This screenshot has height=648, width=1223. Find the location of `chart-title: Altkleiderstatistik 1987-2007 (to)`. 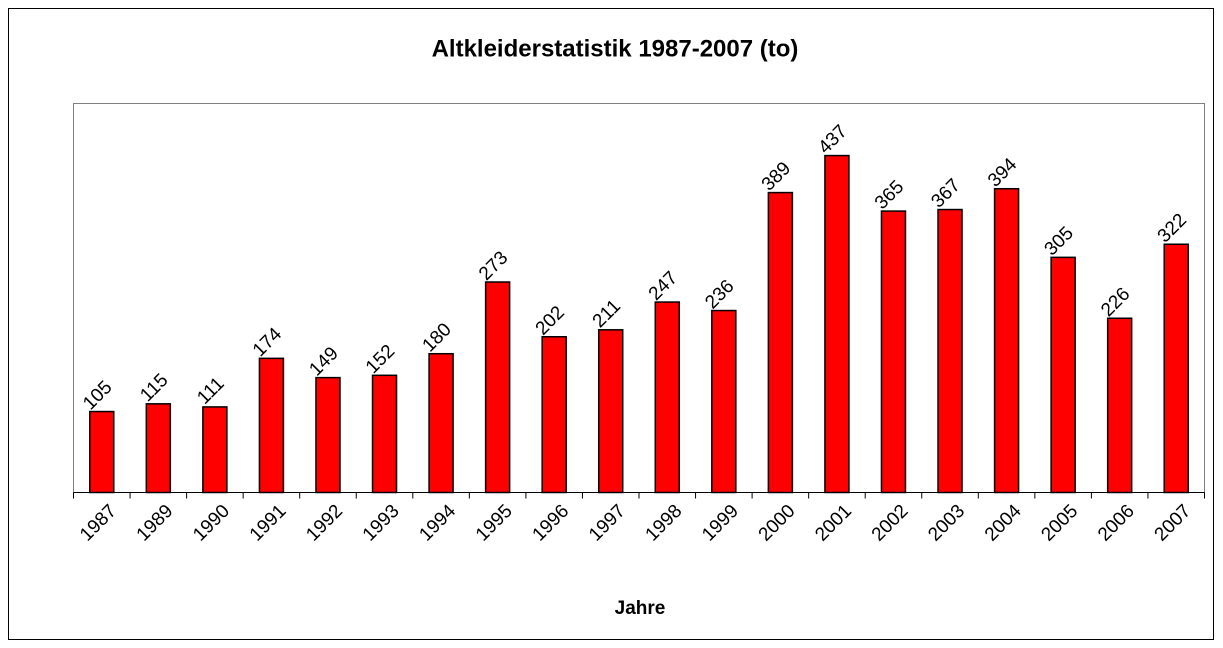

chart-title: Altkleiderstatistik 1987-2007 (to) is located at coordinates (615, 48).